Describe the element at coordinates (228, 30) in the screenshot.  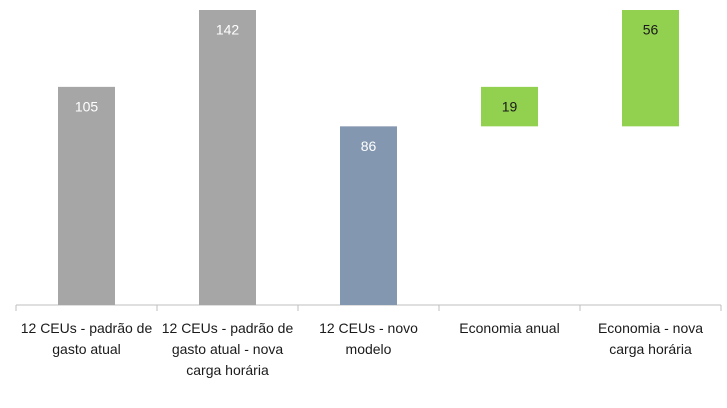
I see `value-label: 142` at that location.